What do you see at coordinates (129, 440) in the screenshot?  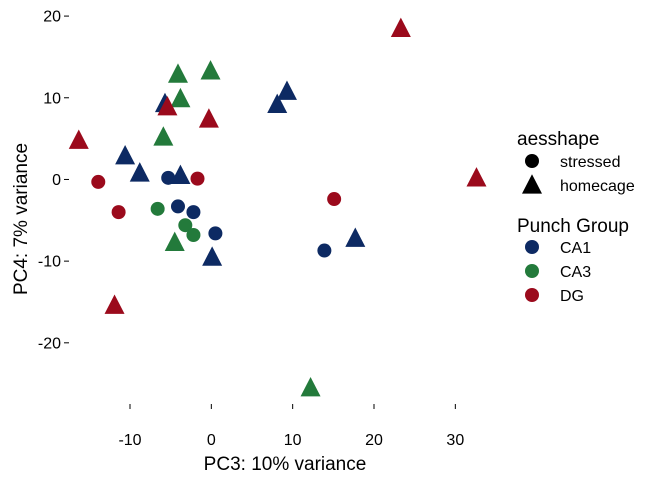 I see `x-tick-label: -10` at bounding box center [129, 440].